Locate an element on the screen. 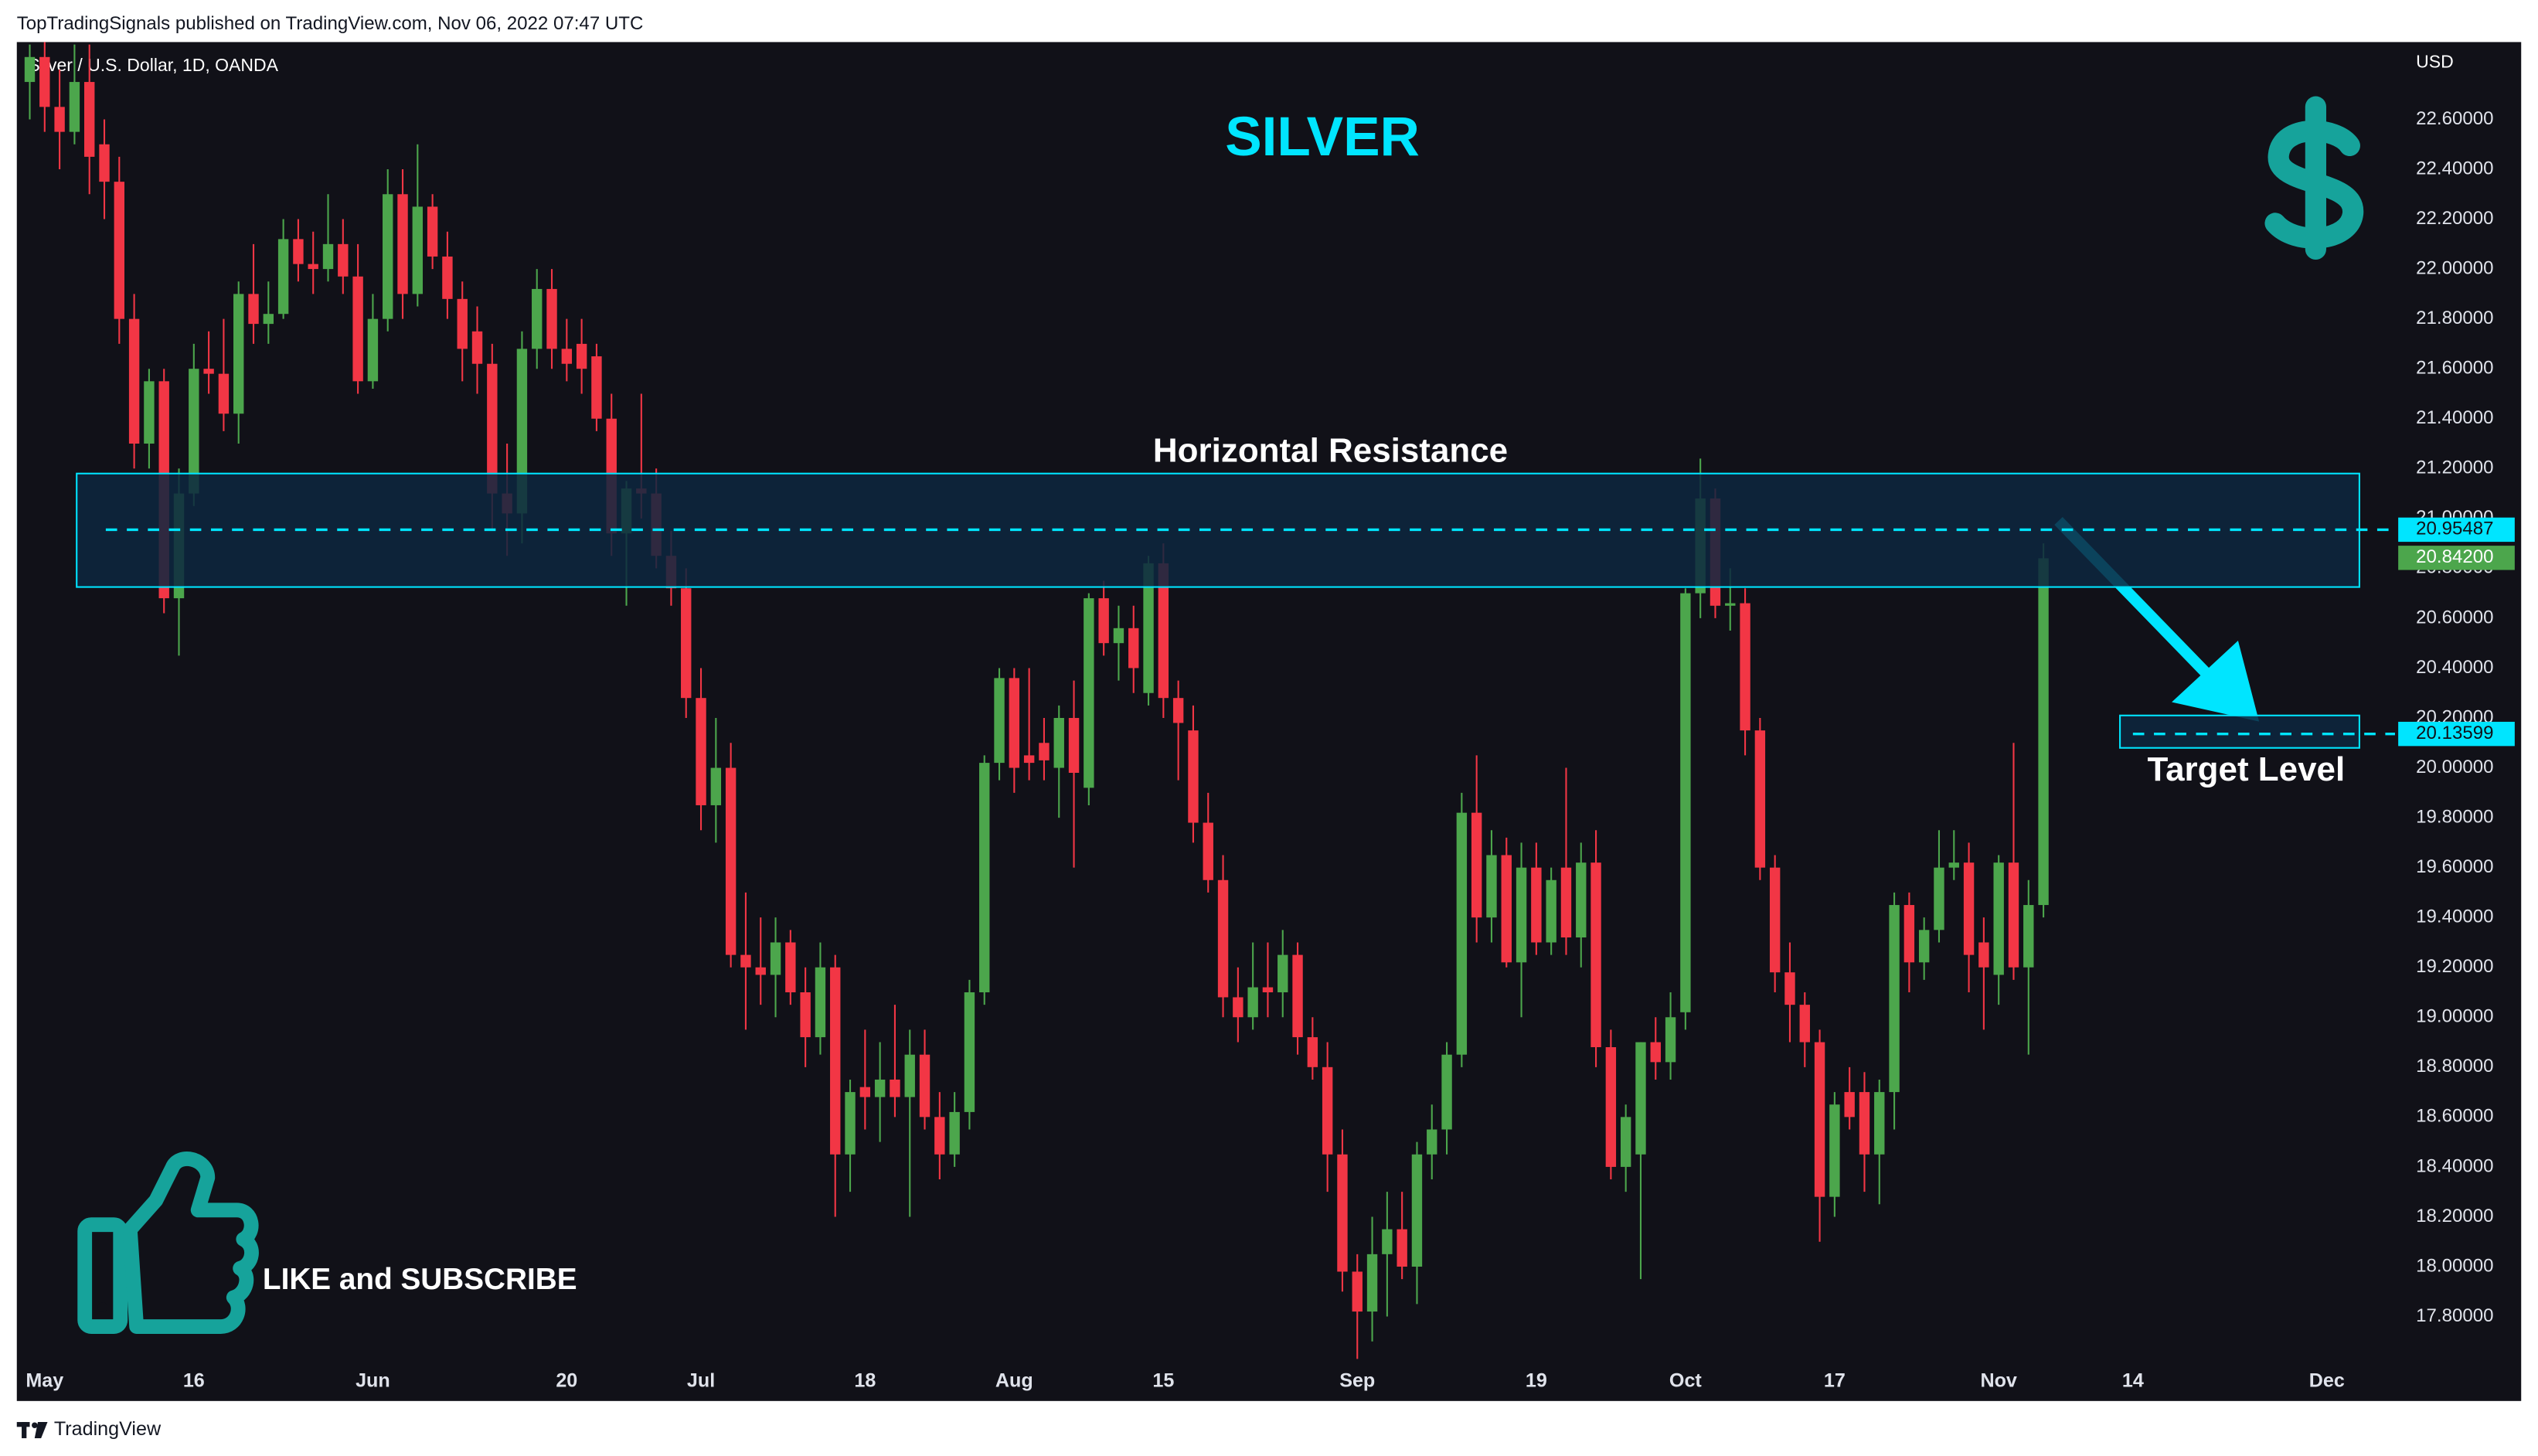 The height and width of the screenshot is (1456, 2538). resistance-label: Horizontal Resistance is located at coordinates (1330, 451).